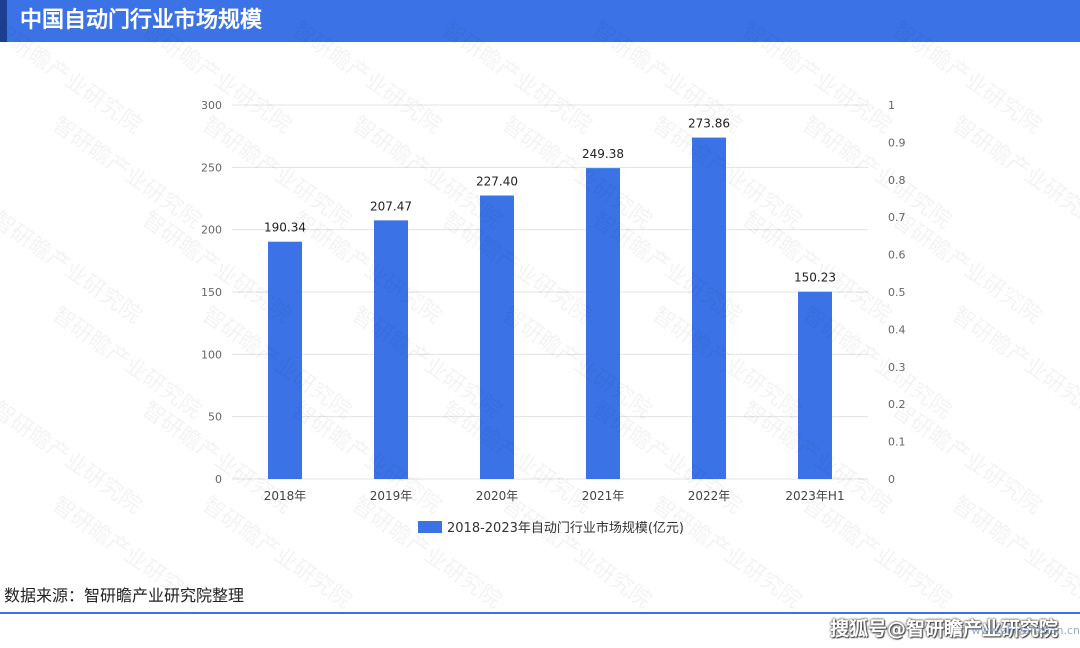  Describe the element at coordinates (211, 230) in the screenshot. I see `y-tick-label: 200` at that location.